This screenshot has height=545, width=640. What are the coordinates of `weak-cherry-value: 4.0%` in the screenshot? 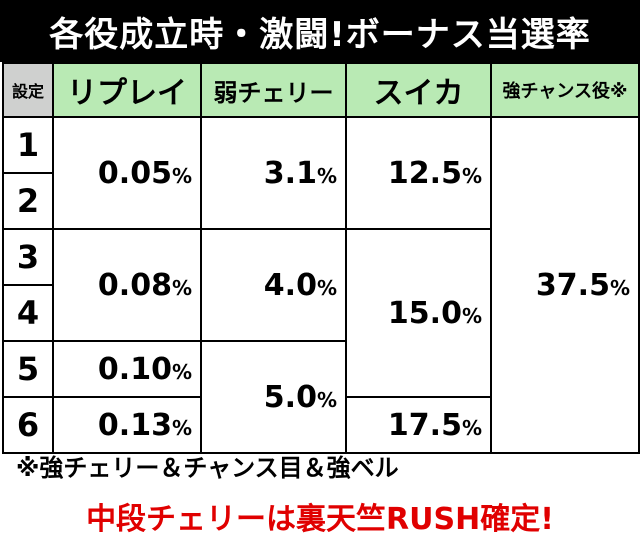 It's located at (273, 285).